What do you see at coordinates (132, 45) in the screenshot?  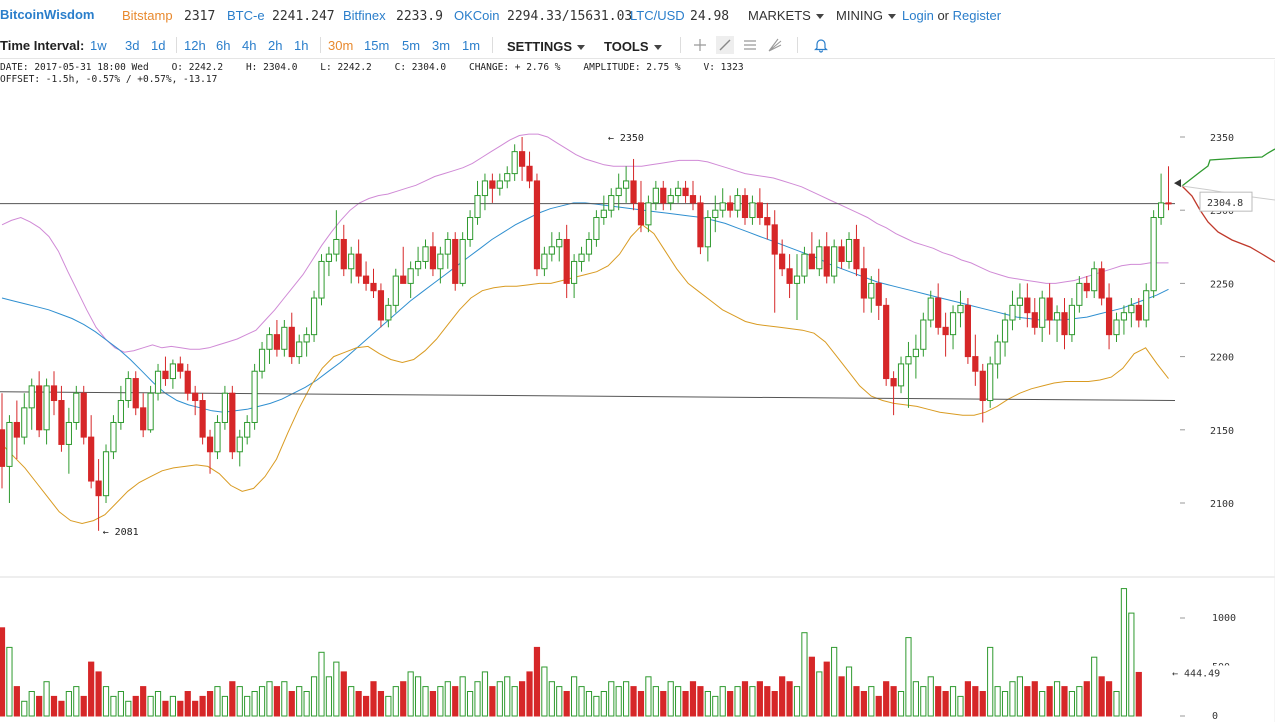 I see `interval-3d: 3d` at bounding box center [132, 45].